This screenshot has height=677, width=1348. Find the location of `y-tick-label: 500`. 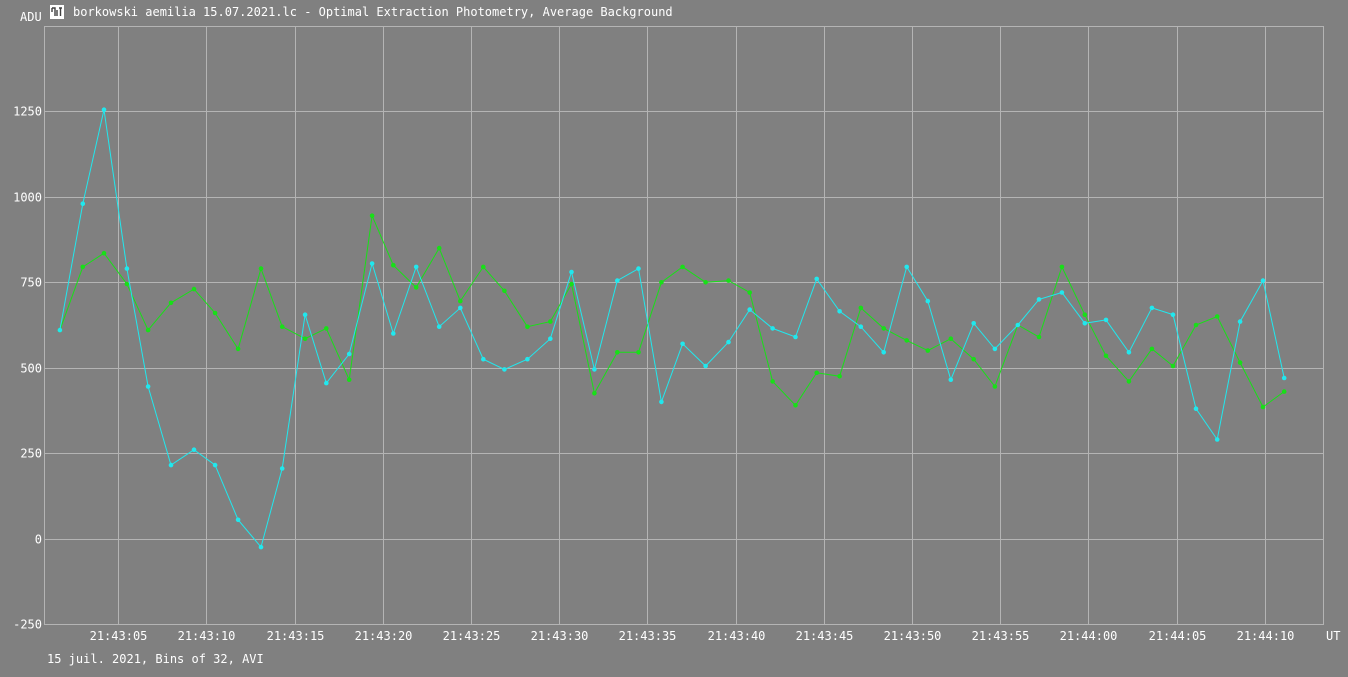

y-tick-label: 500 is located at coordinates (31, 369).